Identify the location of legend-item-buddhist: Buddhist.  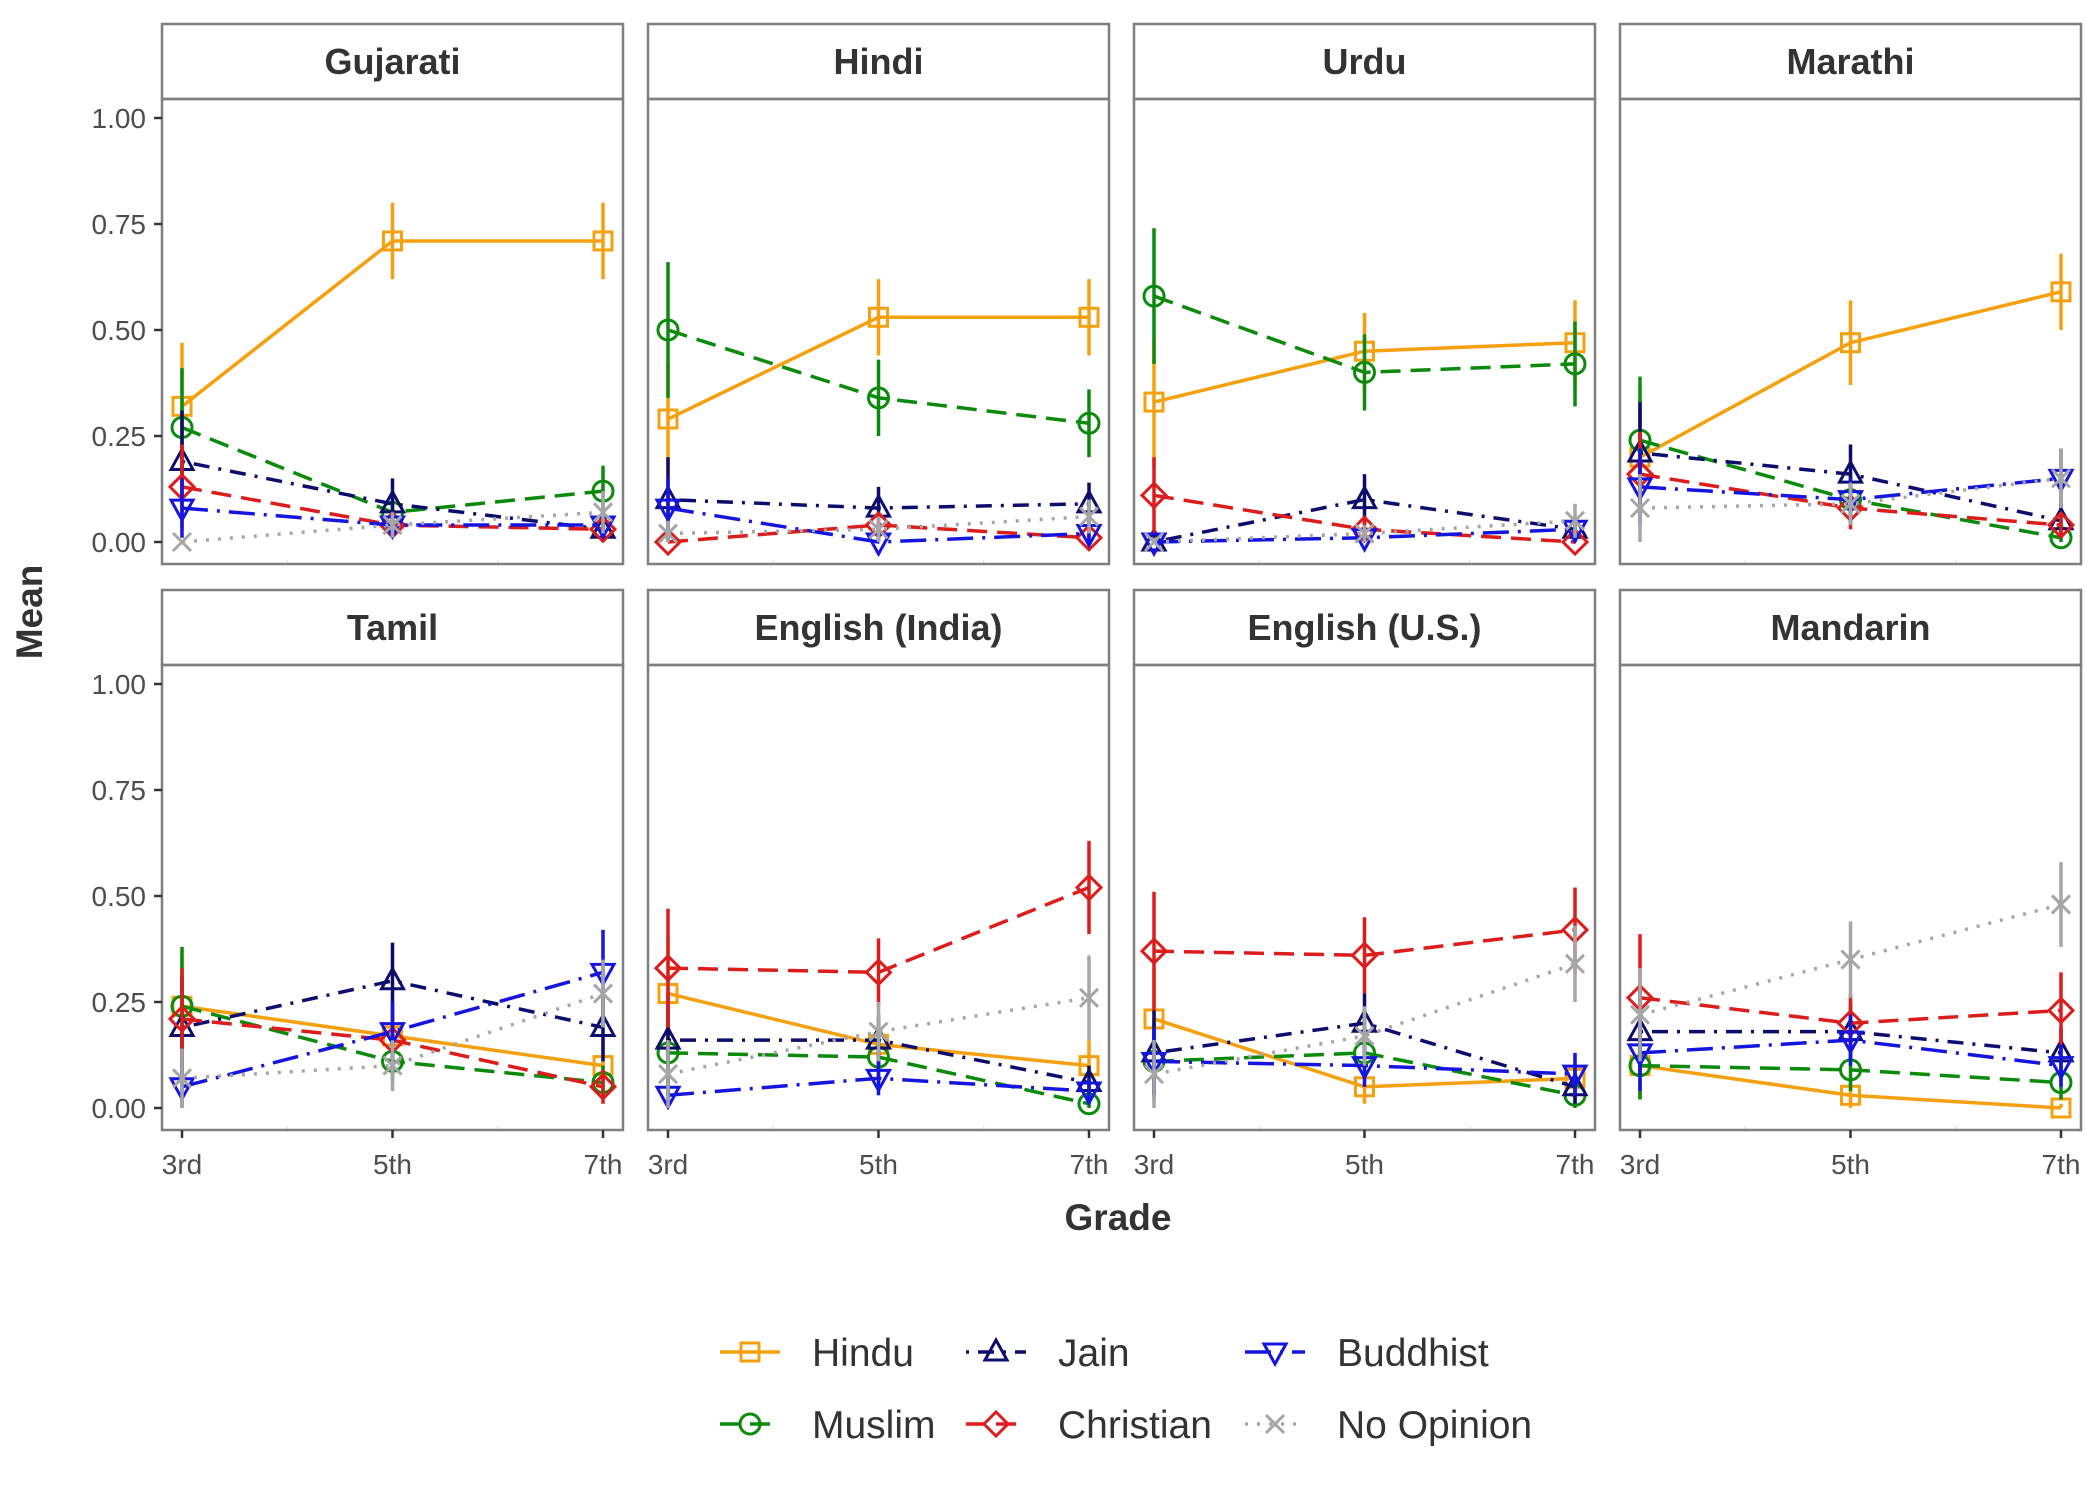
(1367, 1353).